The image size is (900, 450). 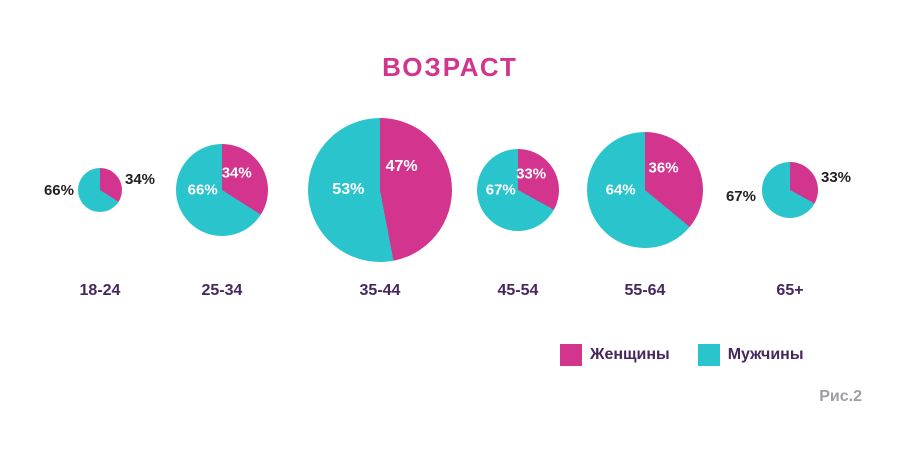 I want to click on age-label-45-54: 45-54, so click(x=518, y=290).